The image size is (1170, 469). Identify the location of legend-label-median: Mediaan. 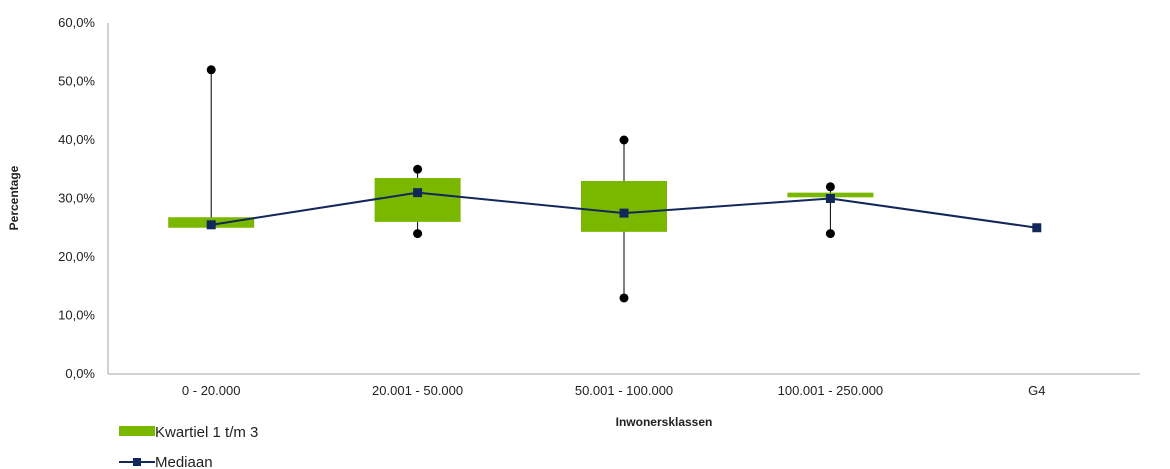
(184, 461).